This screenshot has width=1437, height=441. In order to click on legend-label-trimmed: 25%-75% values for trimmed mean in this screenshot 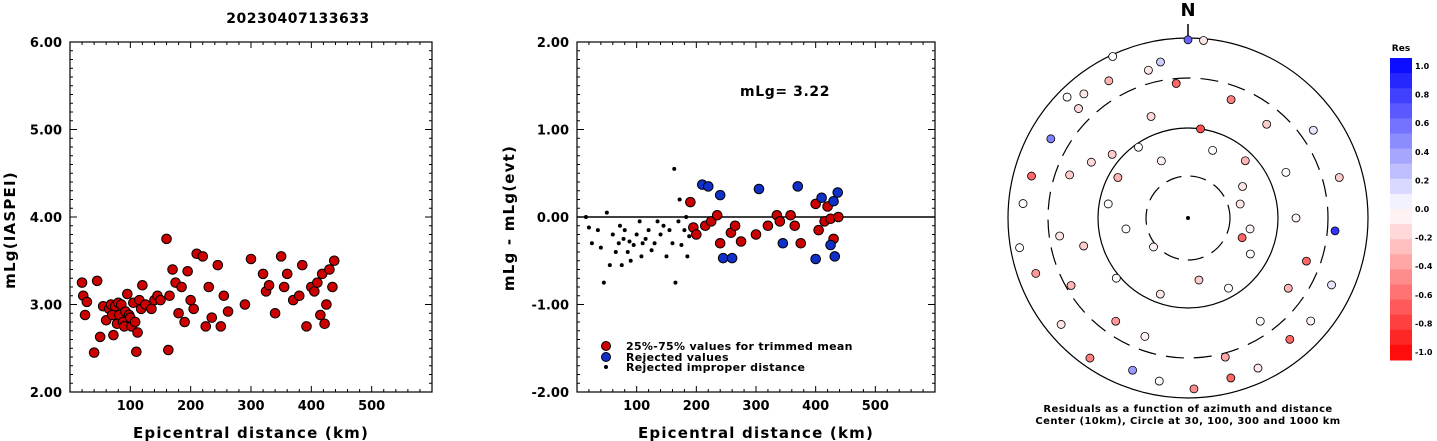, I will do `click(739, 346)`.